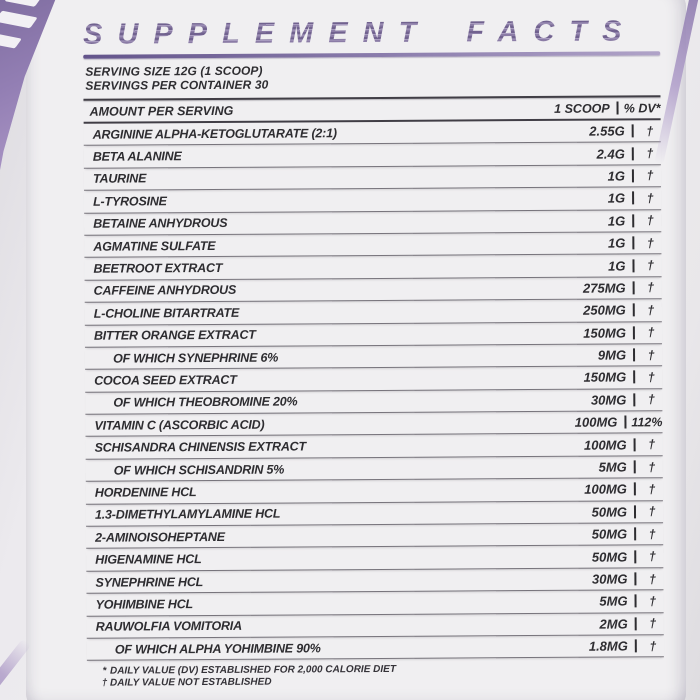 This screenshot has height=700, width=700. I want to click on ingredient-name: VITAMIN C (ASCORBIC ACID), so click(179, 425).